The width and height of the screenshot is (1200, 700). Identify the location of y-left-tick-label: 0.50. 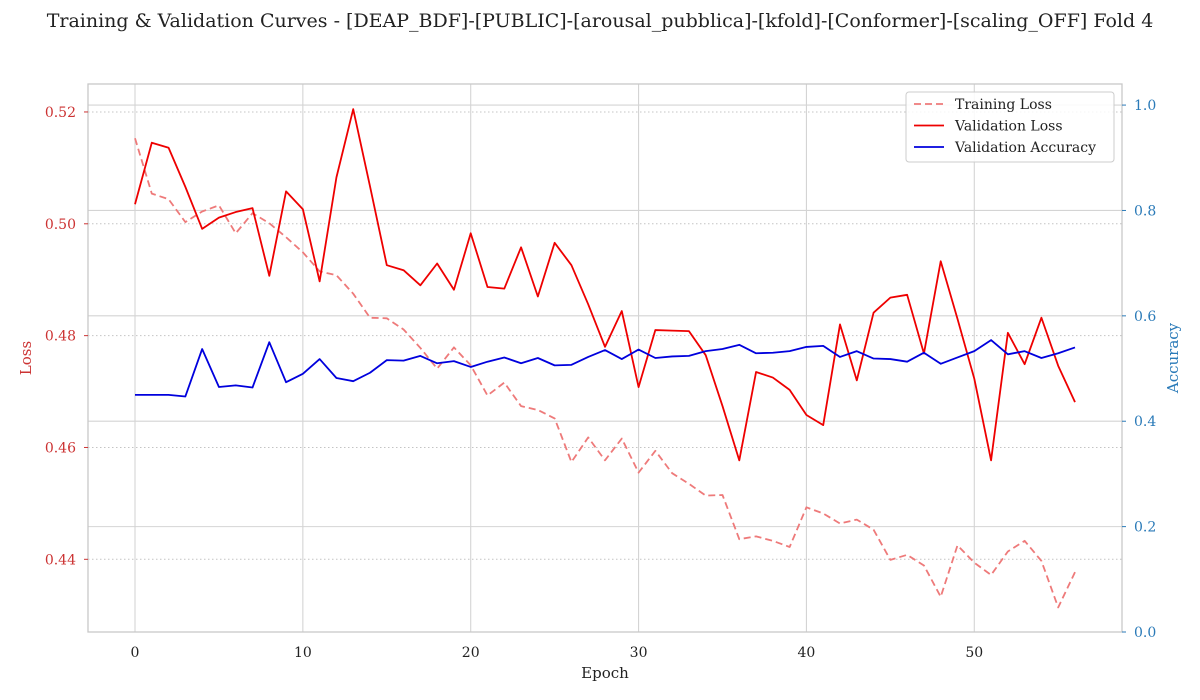
(60, 225).